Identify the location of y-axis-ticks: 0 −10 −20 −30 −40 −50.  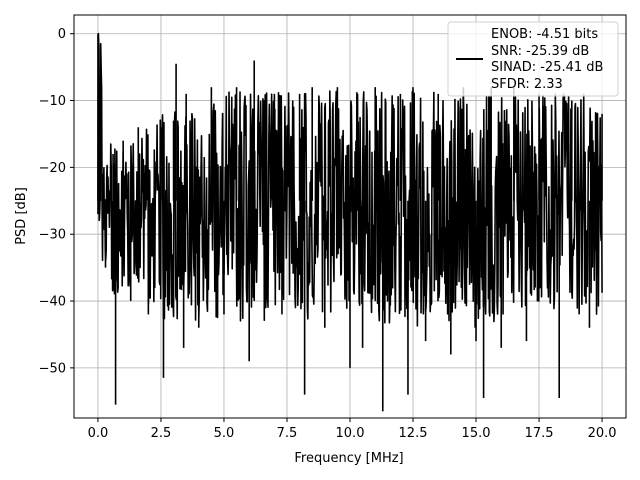
(56, 201).